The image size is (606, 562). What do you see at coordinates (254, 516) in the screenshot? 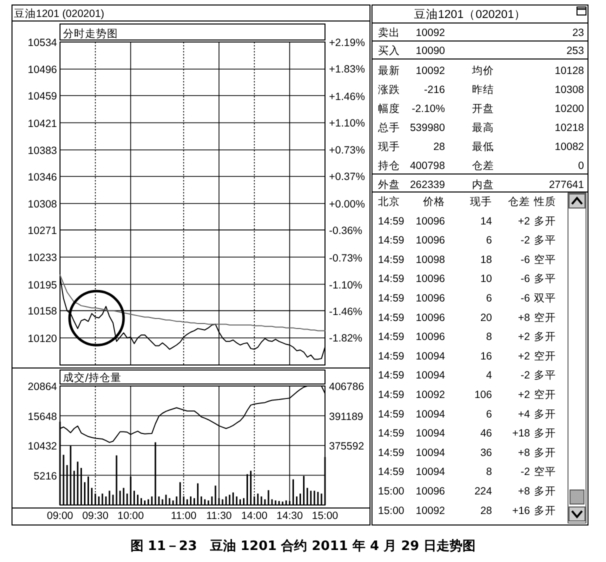
I see `x-tick-label: 14:00` at bounding box center [254, 516].